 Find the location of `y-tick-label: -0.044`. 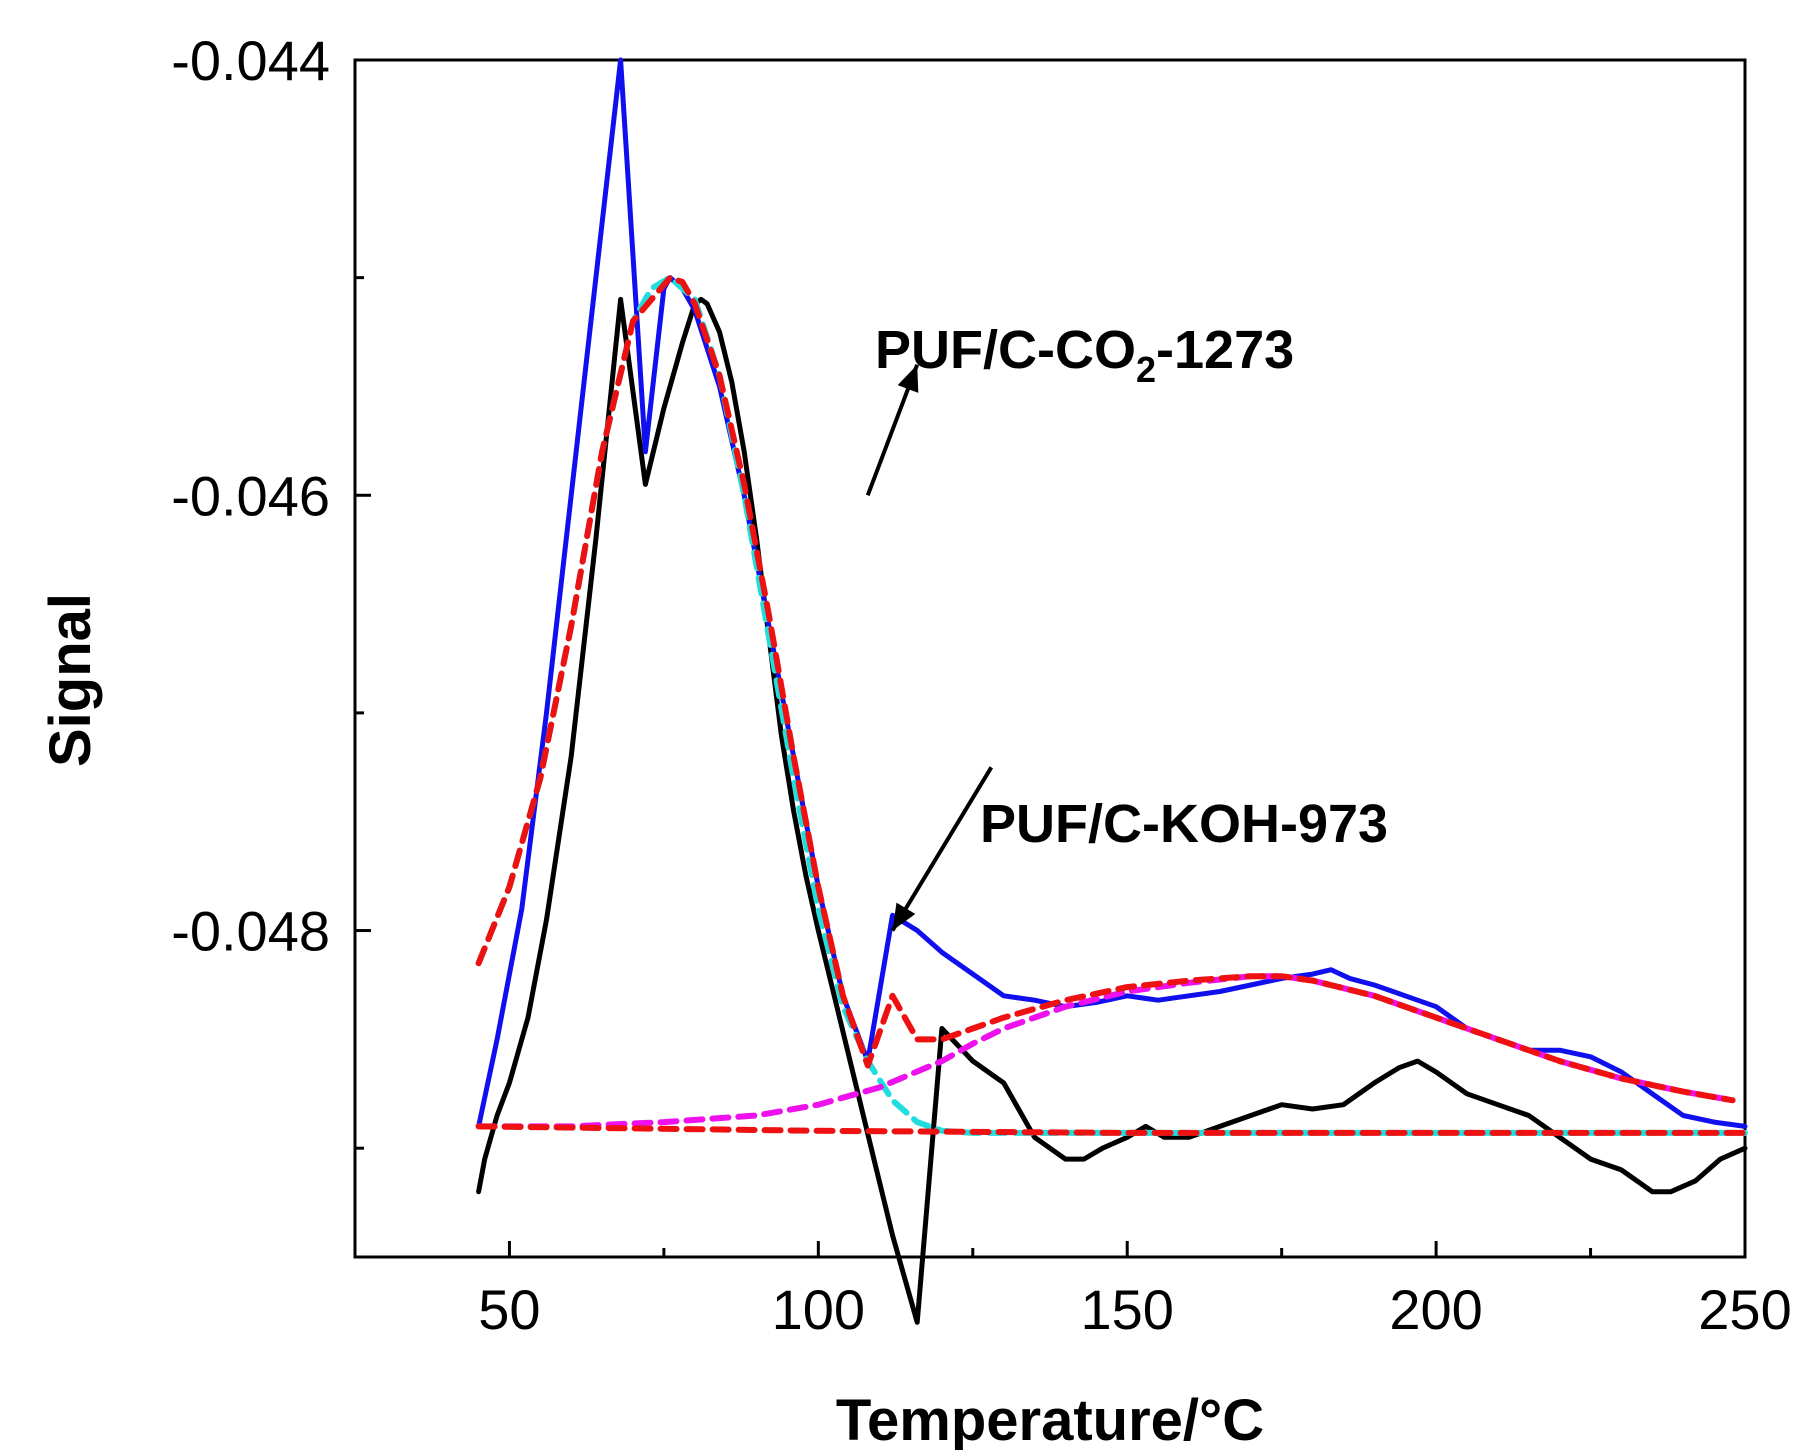

y-tick-label: -0.044 is located at coordinates (250, 60).